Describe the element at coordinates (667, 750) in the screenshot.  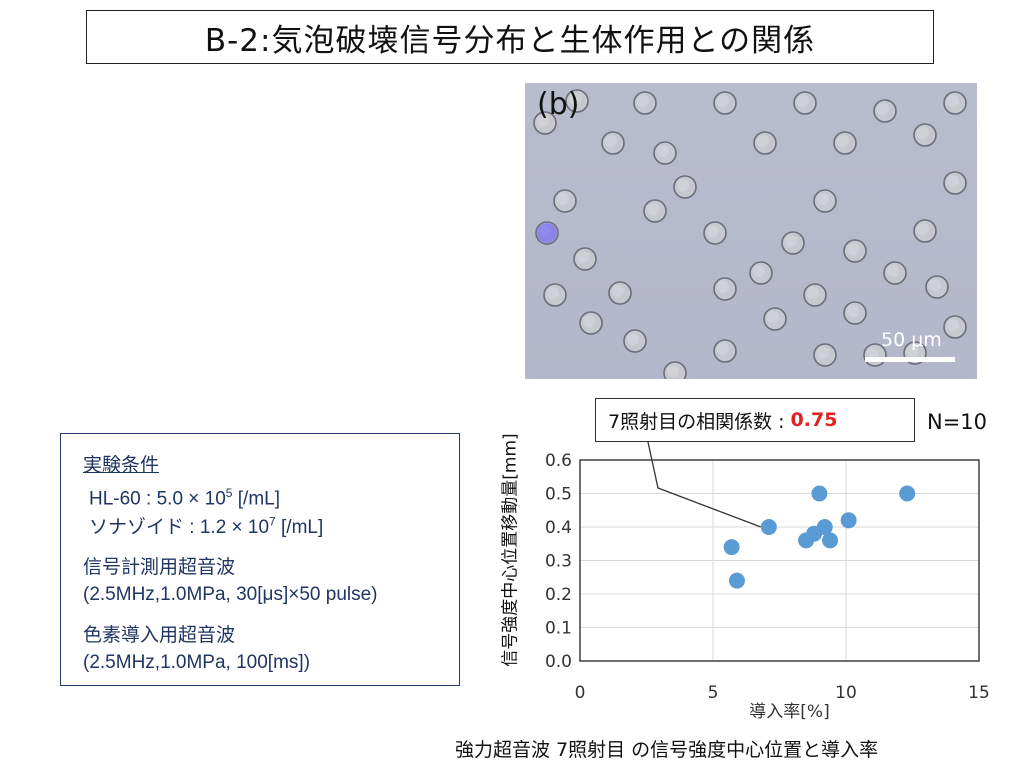
I see `chart-caption: 強力超音波 7照射目 の信号強度中心位置と導入率` at that location.